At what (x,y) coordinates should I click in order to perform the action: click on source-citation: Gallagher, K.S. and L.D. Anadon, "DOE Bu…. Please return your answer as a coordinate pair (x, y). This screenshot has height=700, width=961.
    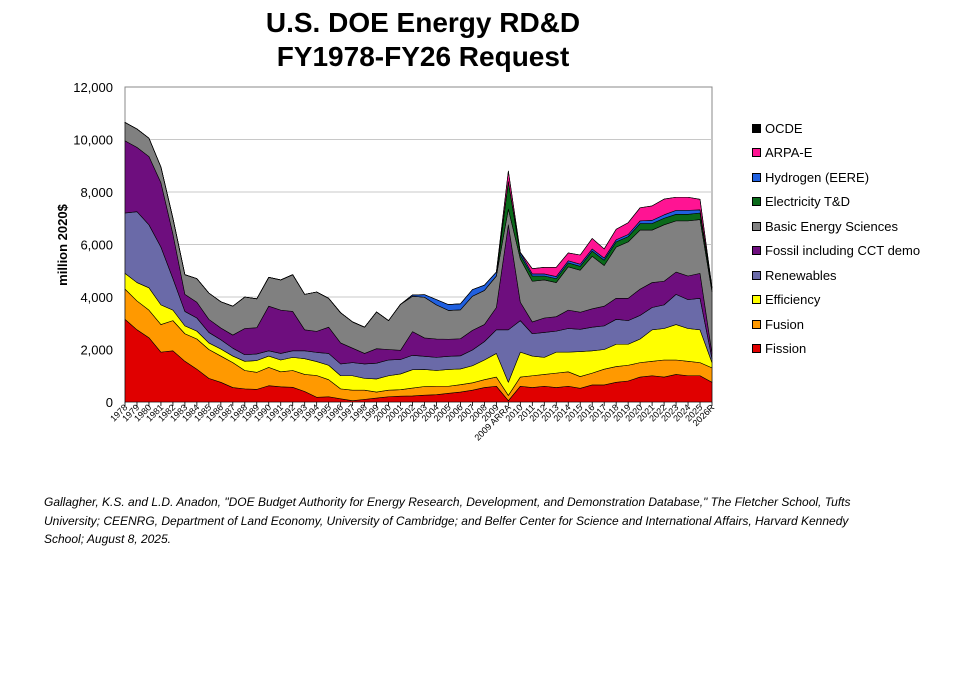
    Looking at the image, I should click on (447, 520).